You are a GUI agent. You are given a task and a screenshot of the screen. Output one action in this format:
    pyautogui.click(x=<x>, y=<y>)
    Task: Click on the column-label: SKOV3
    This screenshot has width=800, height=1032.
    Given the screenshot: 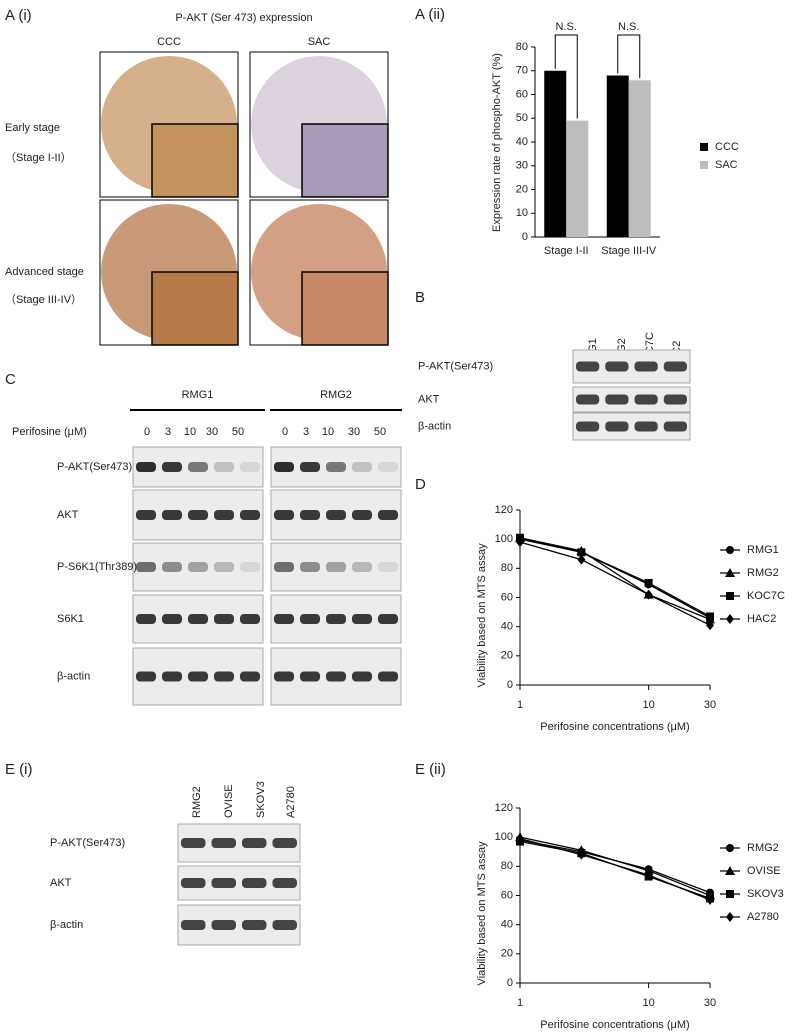 What is the action you would take?
    pyautogui.click(x=261, y=799)
    